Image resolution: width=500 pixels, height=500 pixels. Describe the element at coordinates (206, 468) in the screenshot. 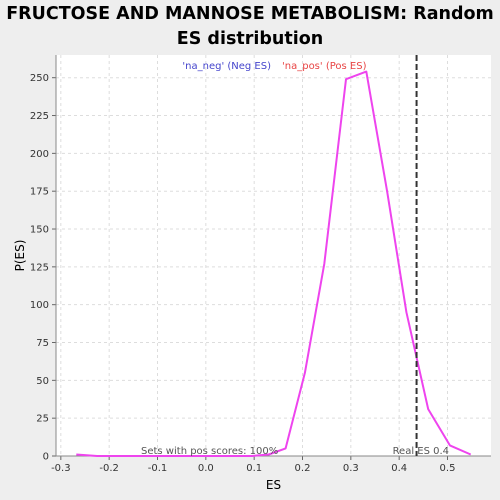

I see `x-tick-label: 0.0` at that location.